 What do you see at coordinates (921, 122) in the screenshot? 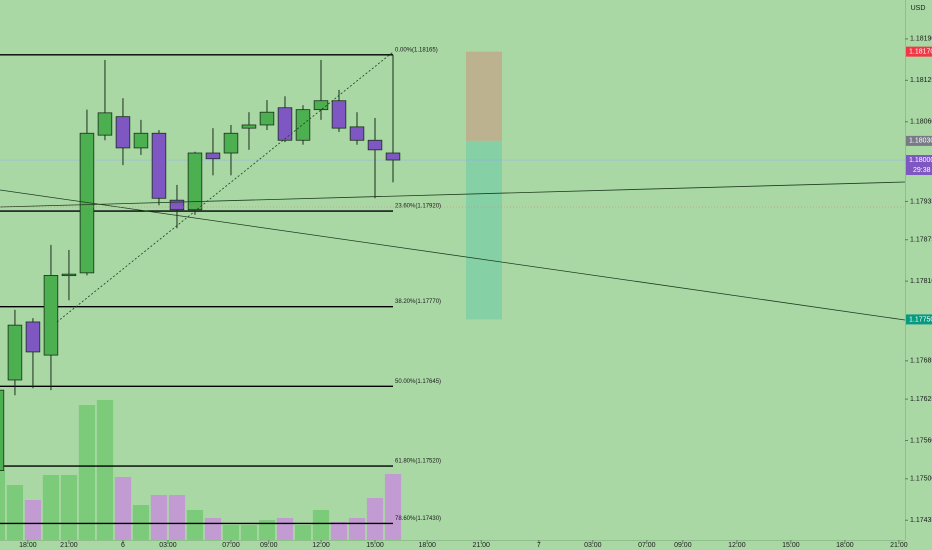
I see `y-tick-label: 1.18060` at bounding box center [921, 122].